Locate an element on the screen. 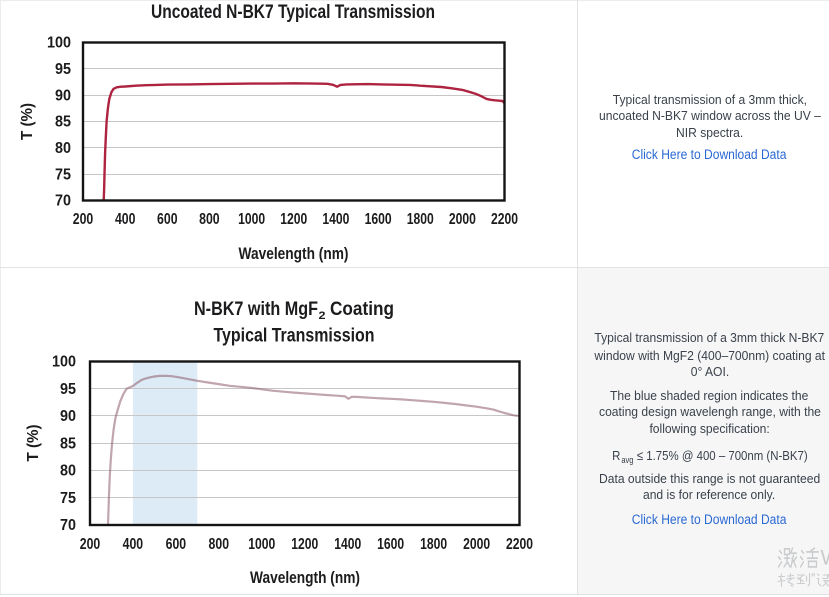  svg-text: N-BK7 with MgF is located at coordinates (256, 309).